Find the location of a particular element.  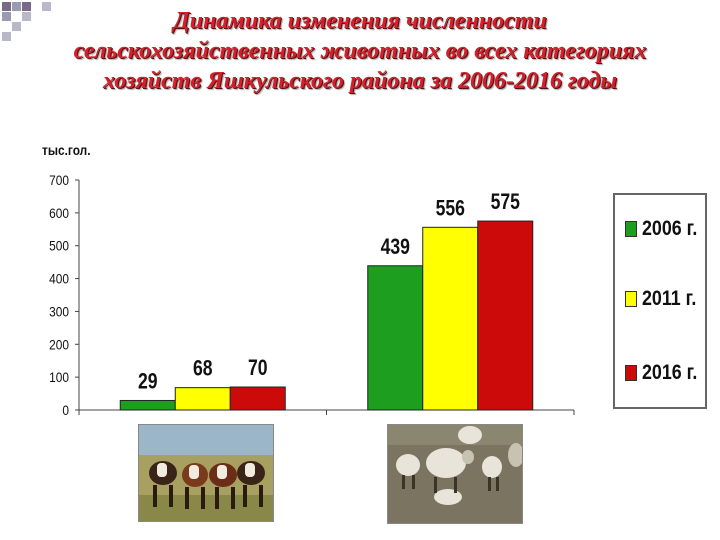

y-tick-label: 300 is located at coordinates (59, 311).